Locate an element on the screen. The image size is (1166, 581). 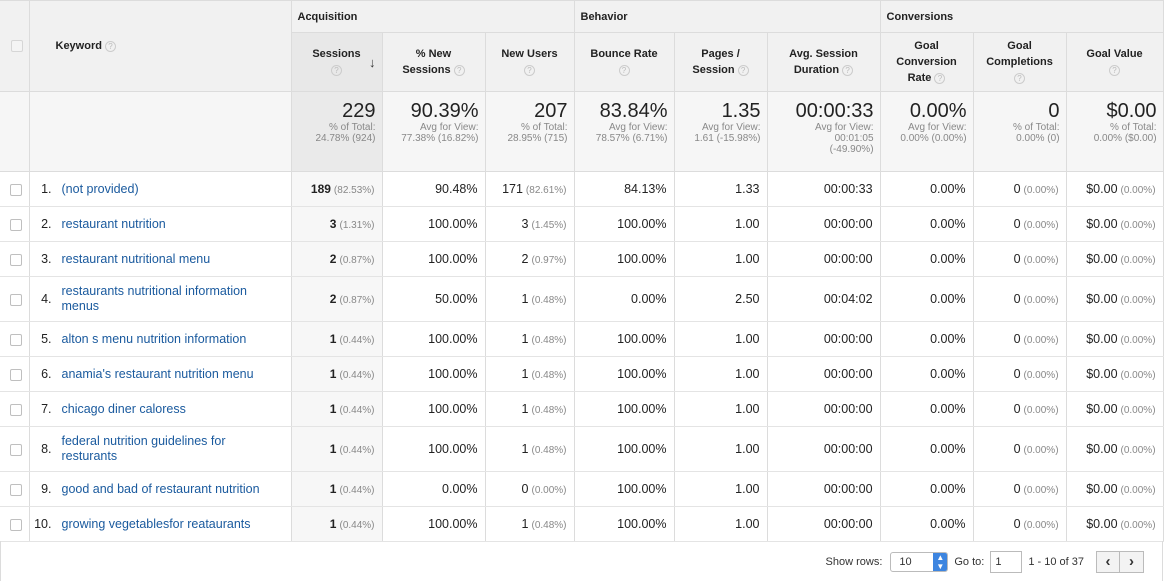
keyword-link: (not provided) is located at coordinates (100, 188).